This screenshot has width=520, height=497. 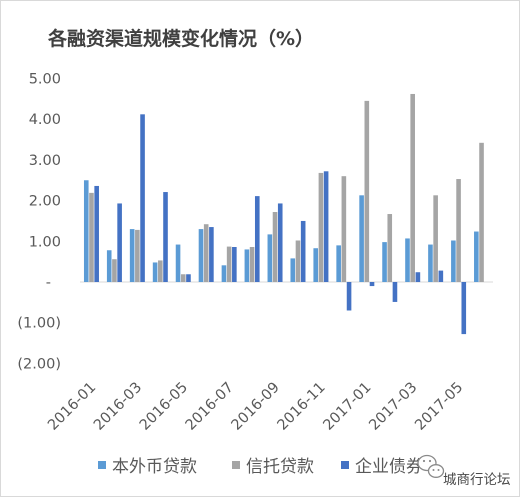 What do you see at coordinates (160, 271) in the screenshot?
I see `bar-series2-cat4` at bounding box center [160, 271].